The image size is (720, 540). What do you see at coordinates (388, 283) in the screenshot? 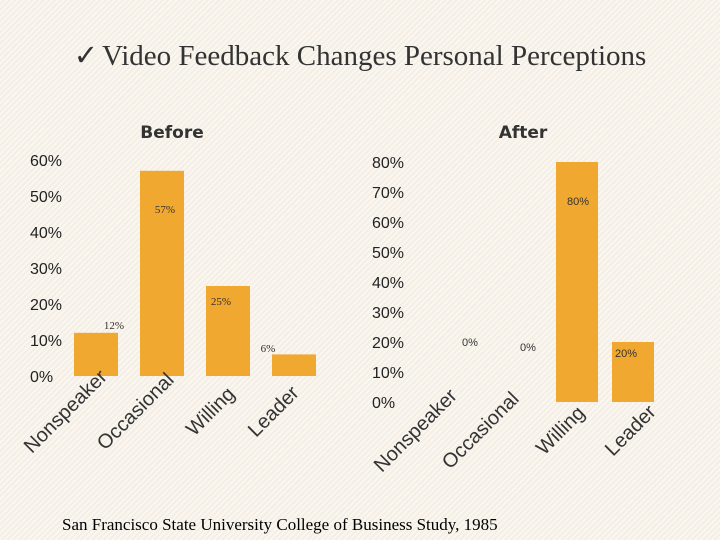
I see `after-y-tick-label: 40%` at bounding box center [388, 283].